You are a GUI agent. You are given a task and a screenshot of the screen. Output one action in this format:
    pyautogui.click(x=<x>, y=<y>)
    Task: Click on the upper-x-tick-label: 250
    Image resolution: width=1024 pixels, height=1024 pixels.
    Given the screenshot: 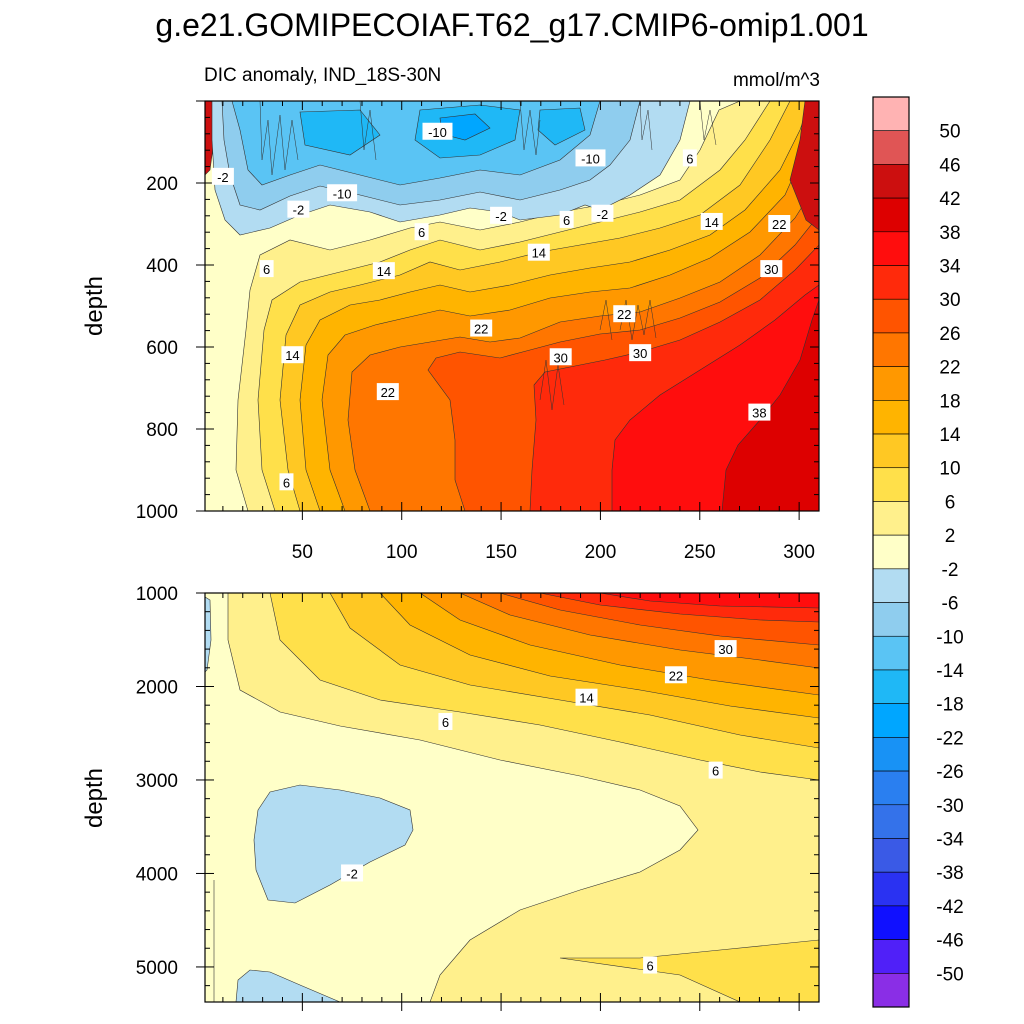 What is the action you would take?
    pyautogui.click(x=700, y=552)
    